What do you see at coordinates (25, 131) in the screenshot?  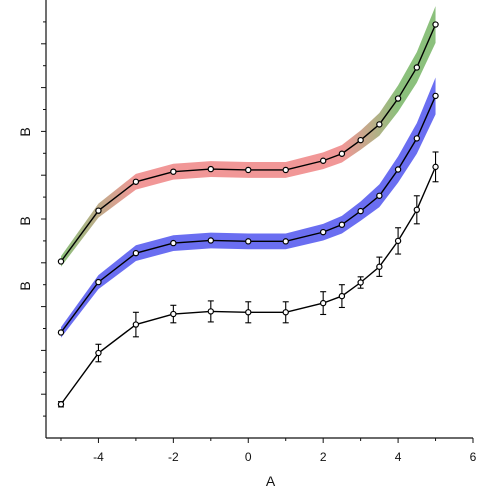 I see `y-axis-title-1: B` at bounding box center [25, 131].